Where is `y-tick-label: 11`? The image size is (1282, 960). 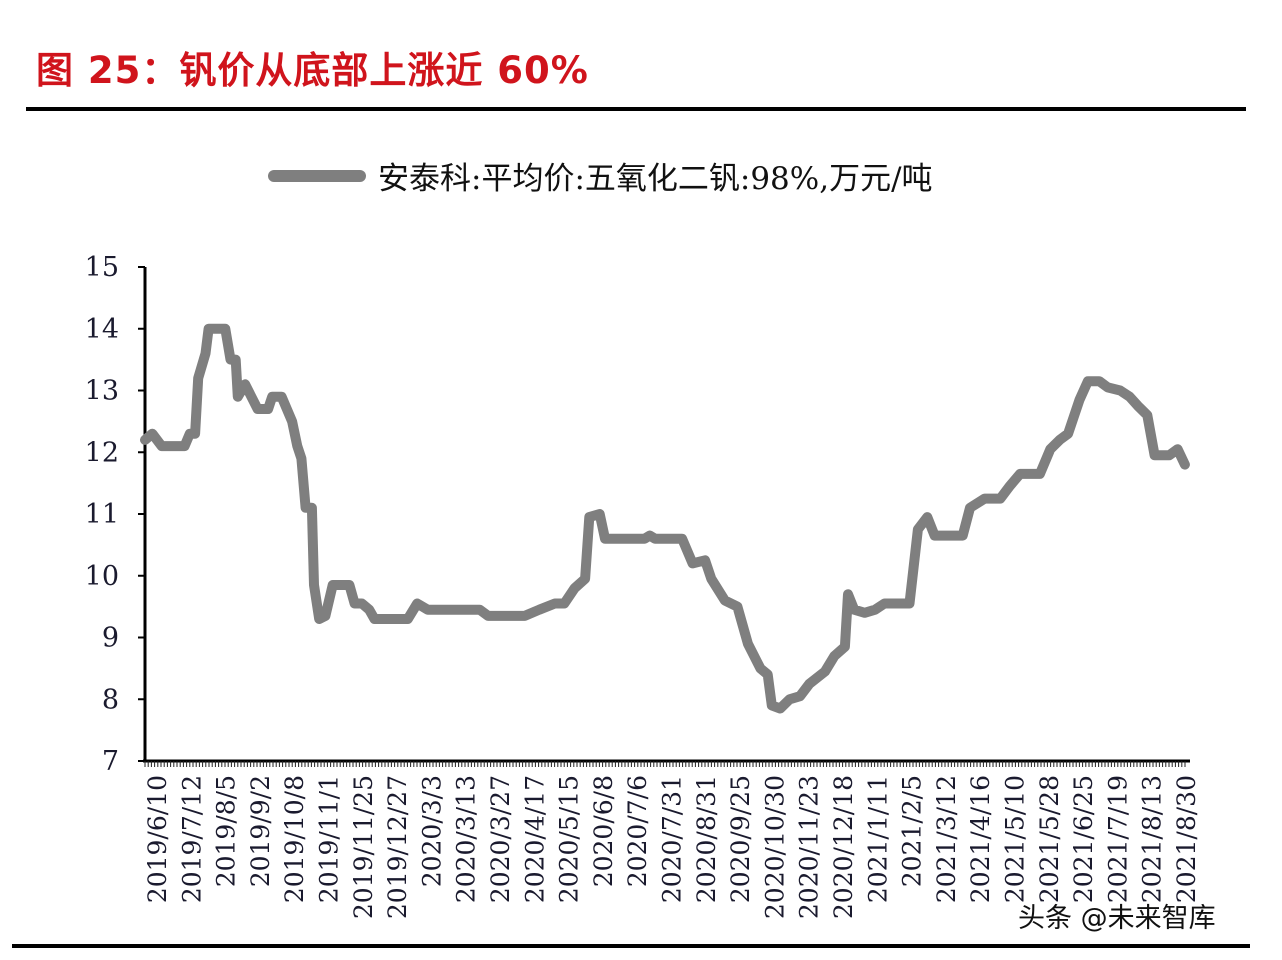
y-tick-label: 11 is located at coordinates (102, 514).